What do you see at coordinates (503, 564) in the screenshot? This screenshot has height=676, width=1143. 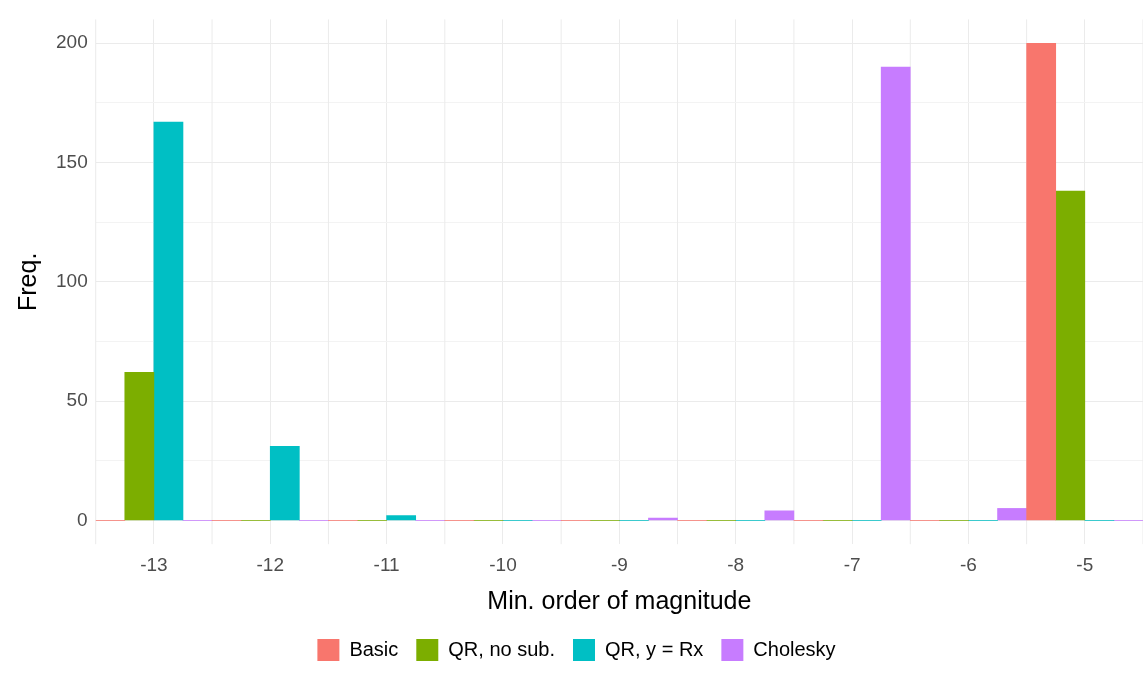 I see `x-tick-label: -10` at bounding box center [503, 564].